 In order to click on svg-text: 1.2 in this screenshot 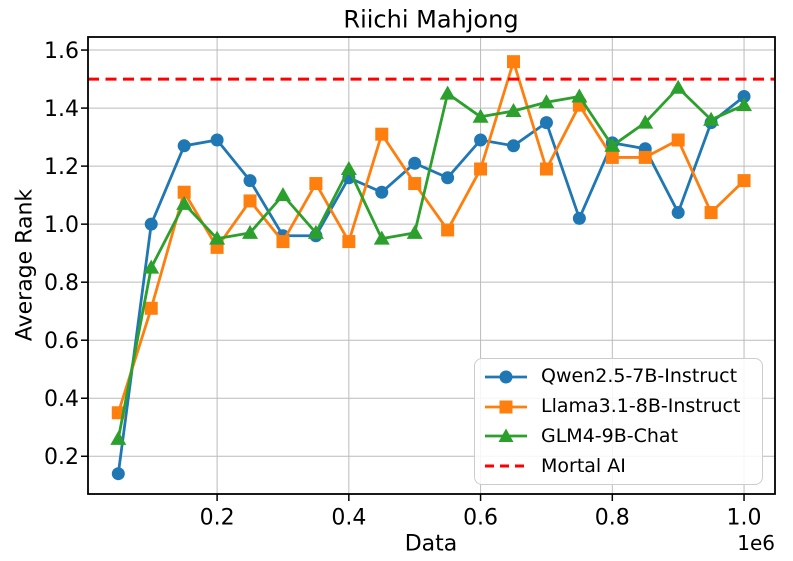, I will do `click(61, 167)`.